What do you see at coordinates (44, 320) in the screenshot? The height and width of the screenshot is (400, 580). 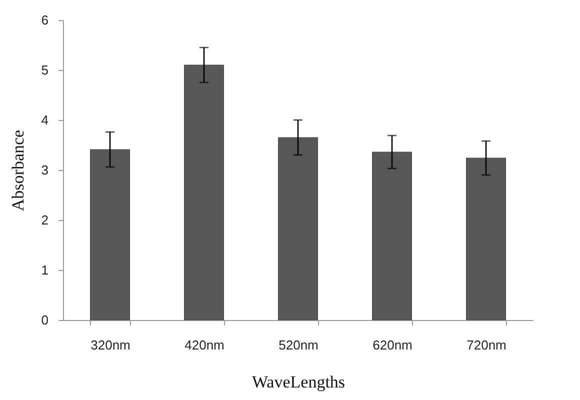 I see `y-tick-label: 0` at bounding box center [44, 320].